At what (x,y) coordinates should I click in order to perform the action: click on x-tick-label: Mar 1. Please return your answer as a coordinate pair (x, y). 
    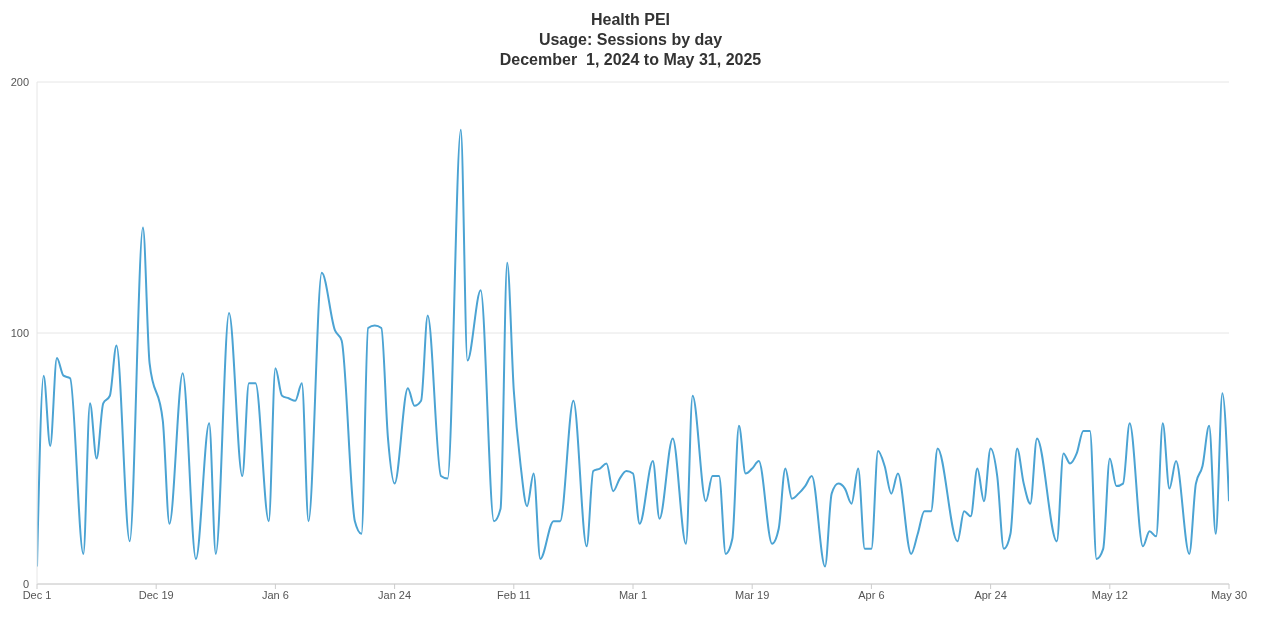
    Looking at the image, I should click on (633, 594).